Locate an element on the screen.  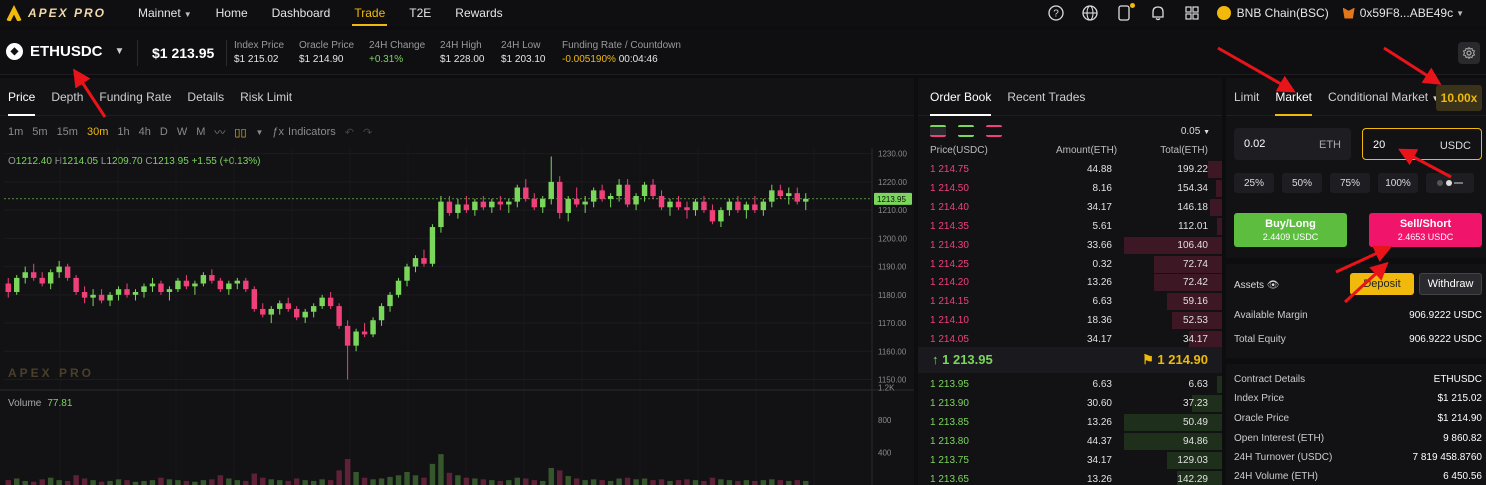
quantity-eth-input: 0.02 ETH is located at coordinates (1292, 144).